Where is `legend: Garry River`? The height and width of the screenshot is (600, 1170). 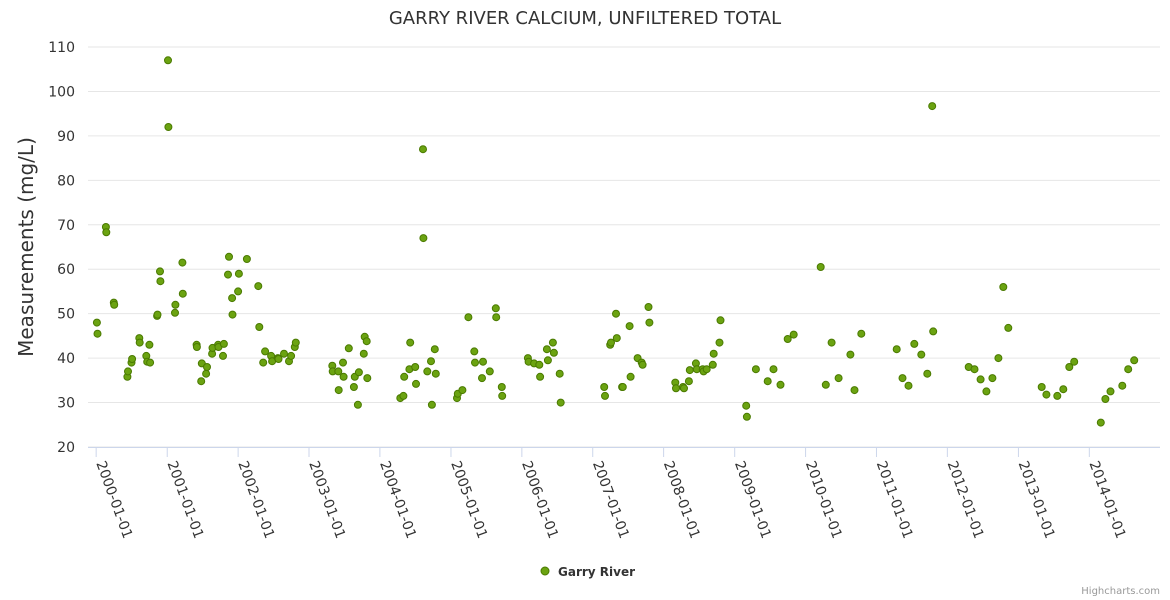 legend: Garry River is located at coordinates (587, 572).